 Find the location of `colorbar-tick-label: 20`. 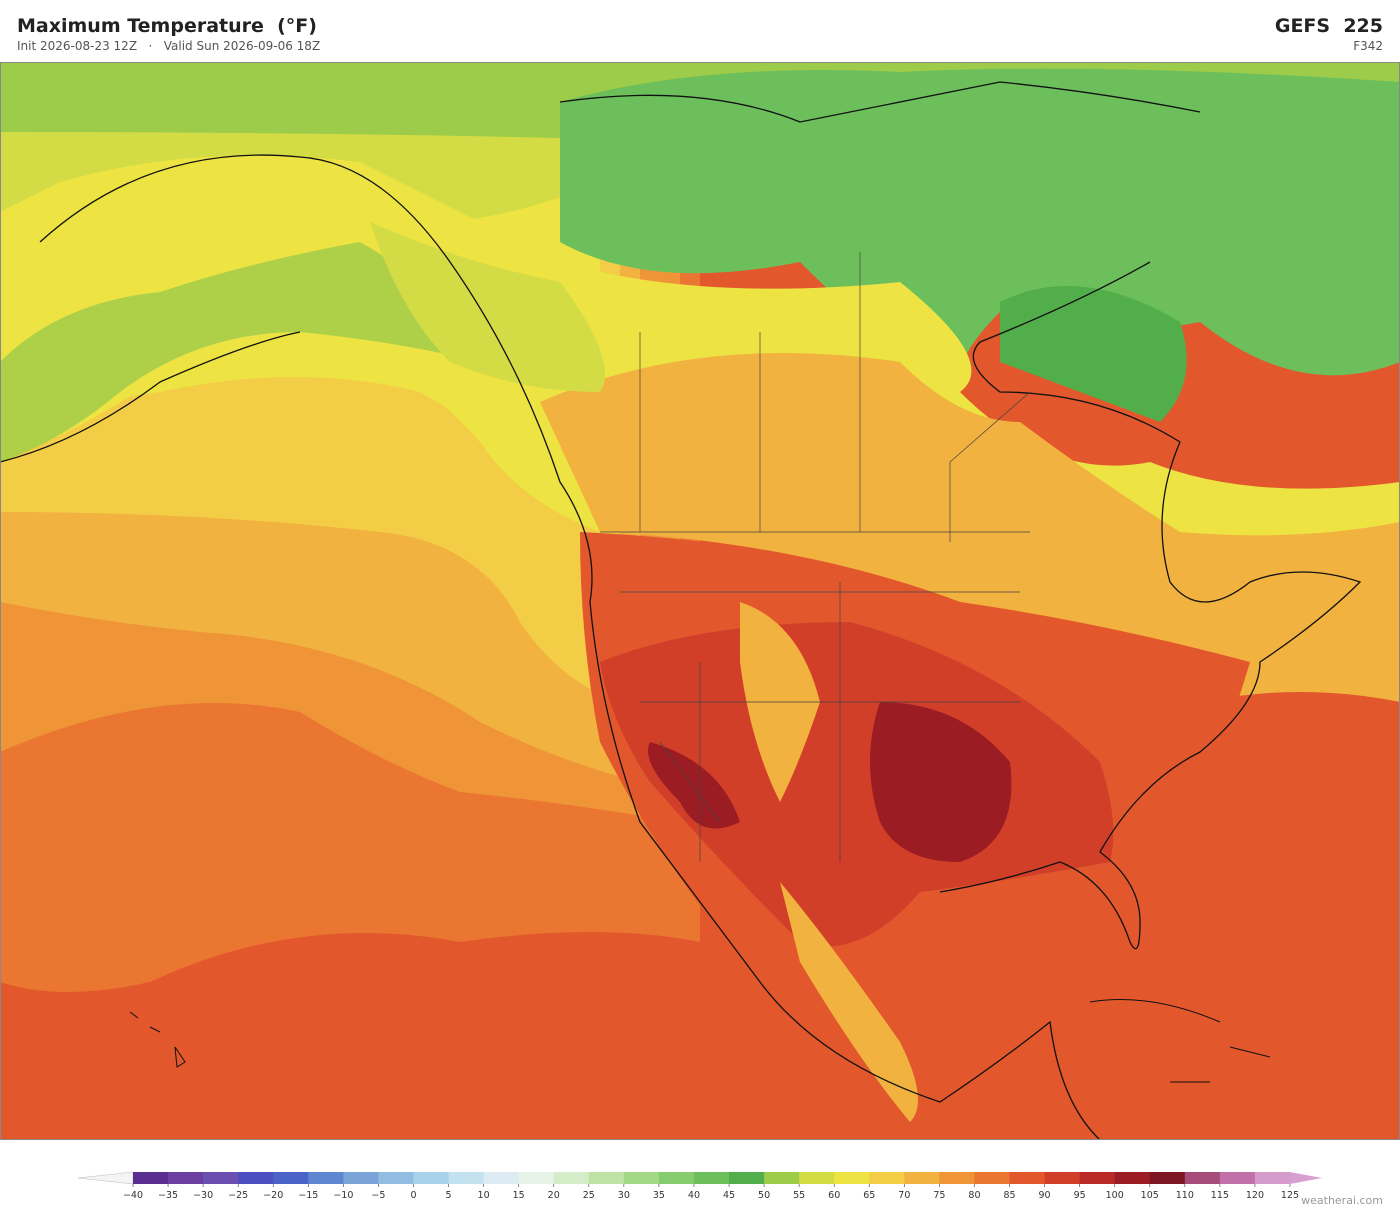

colorbar-tick-label: 20 is located at coordinates (554, 1195).